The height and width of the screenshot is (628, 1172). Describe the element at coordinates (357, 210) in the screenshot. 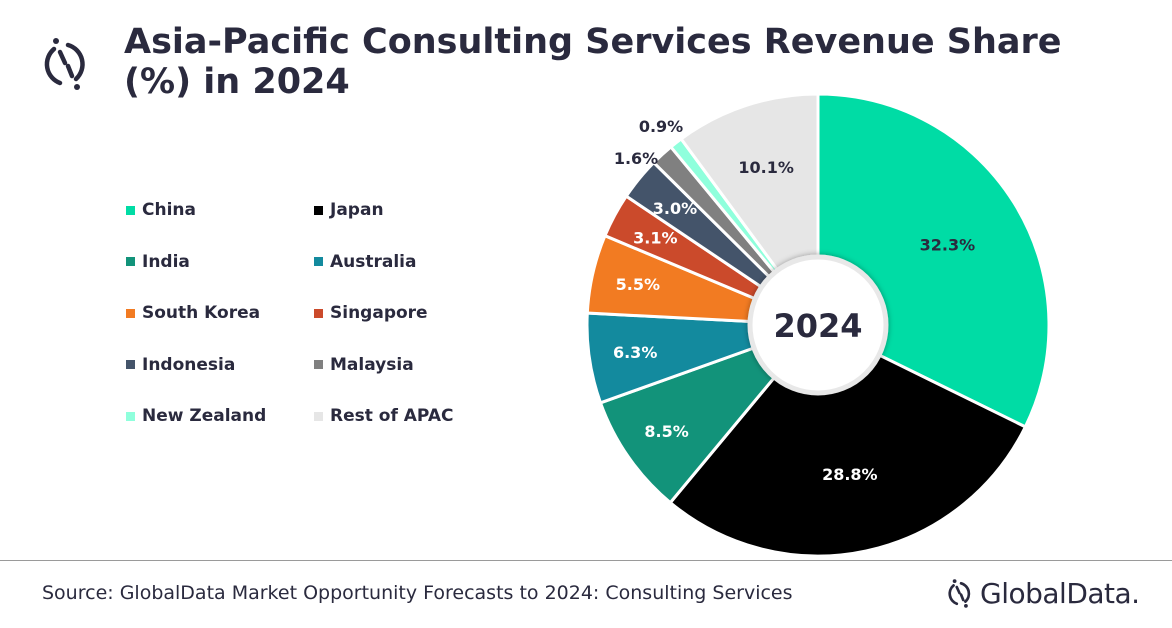

I see `legend-label: Japan` at that location.